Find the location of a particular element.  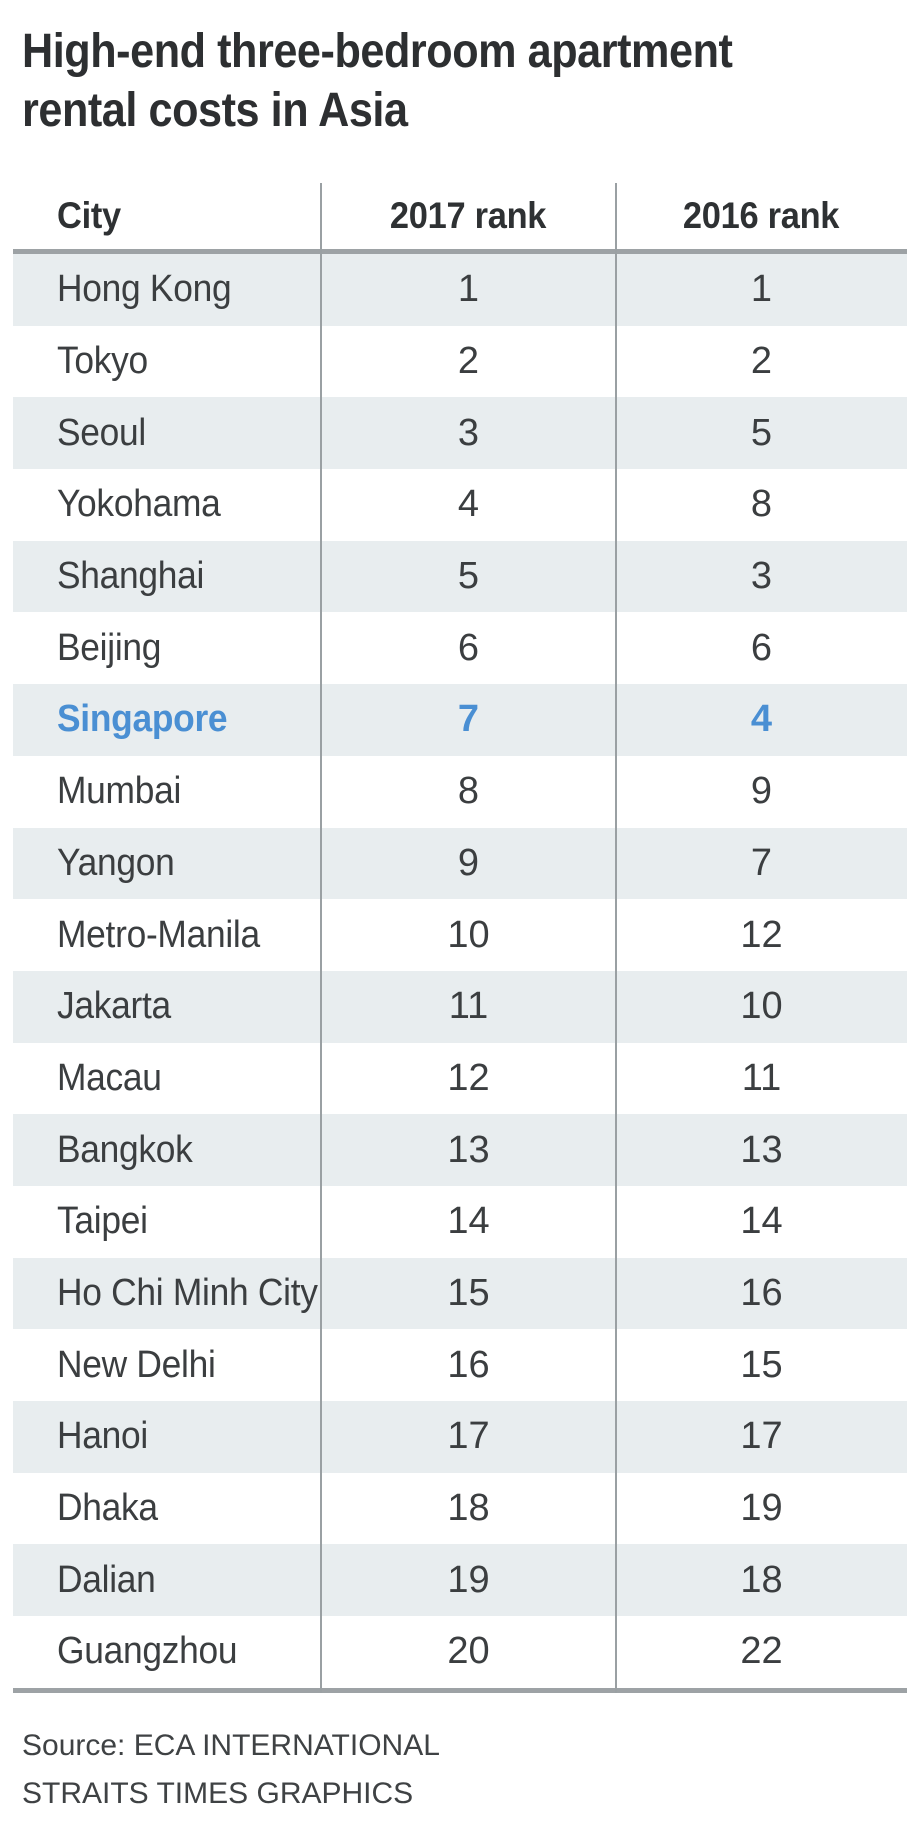

table-row: Seoul 3 5 is located at coordinates (460, 433).